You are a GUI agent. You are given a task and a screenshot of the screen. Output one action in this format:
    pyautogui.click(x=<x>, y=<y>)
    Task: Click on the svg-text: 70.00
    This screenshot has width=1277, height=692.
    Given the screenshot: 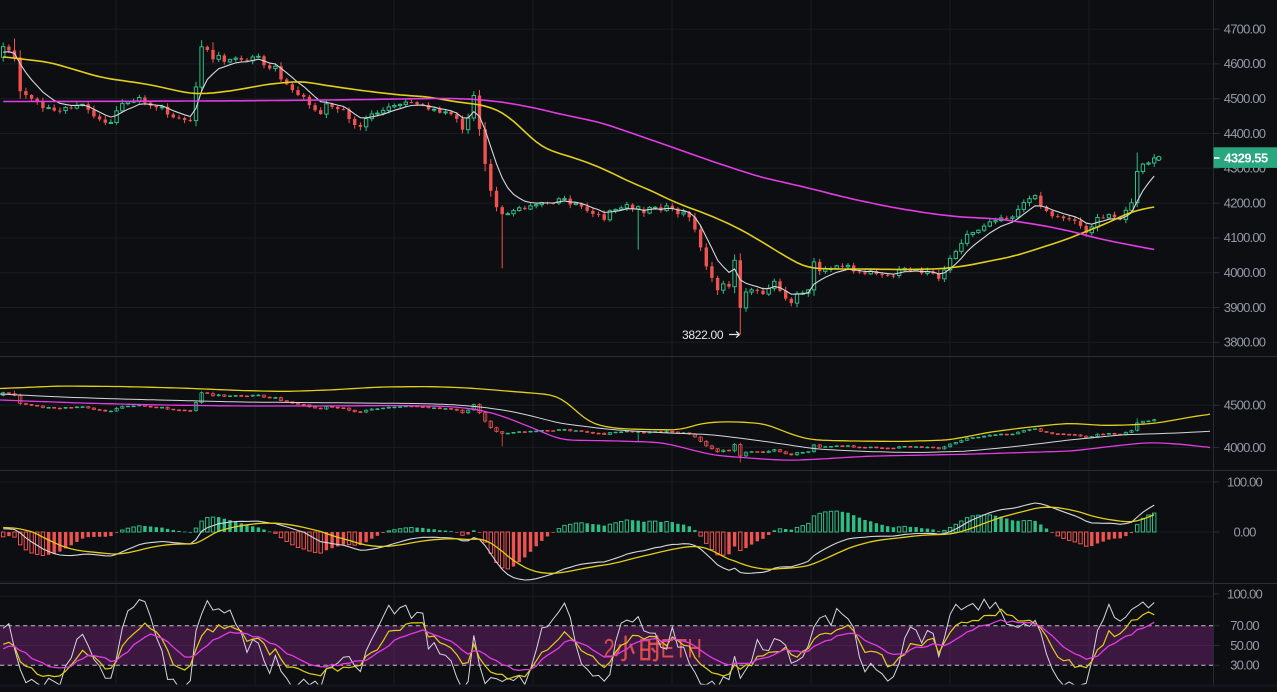 What is the action you would take?
    pyautogui.click(x=1244, y=625)
    